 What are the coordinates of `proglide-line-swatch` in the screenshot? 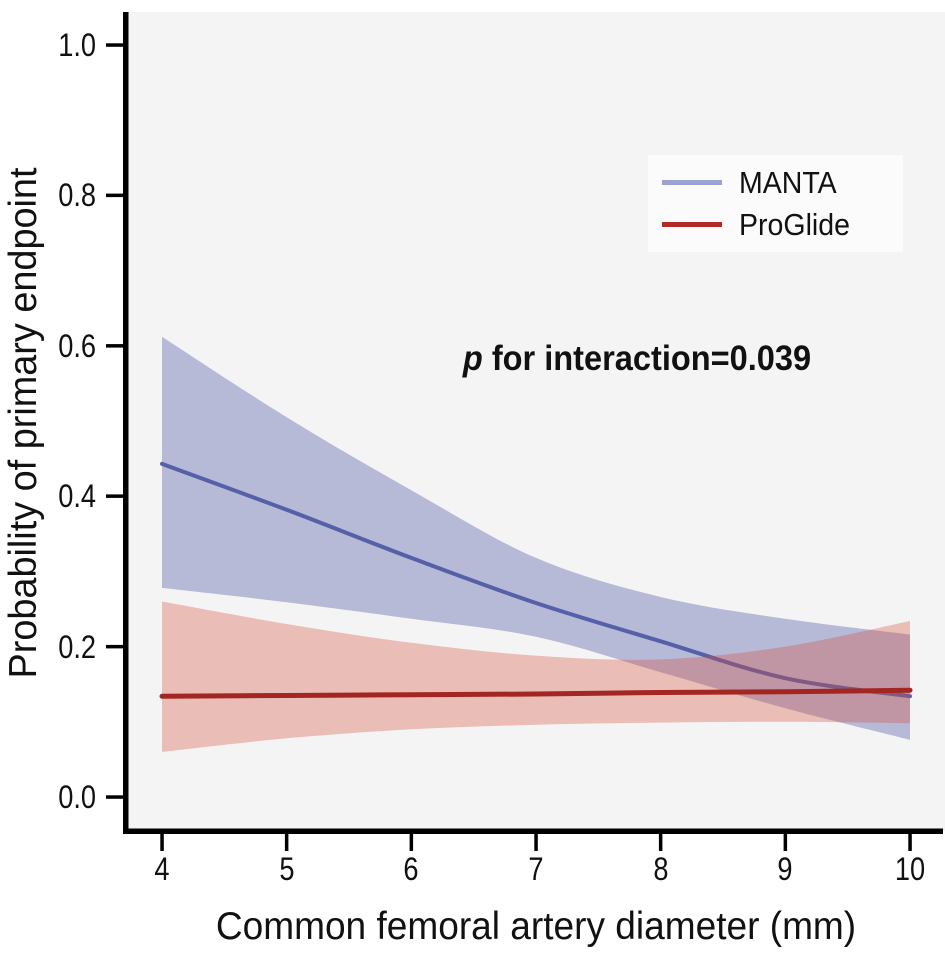 It's located at (692, 225).